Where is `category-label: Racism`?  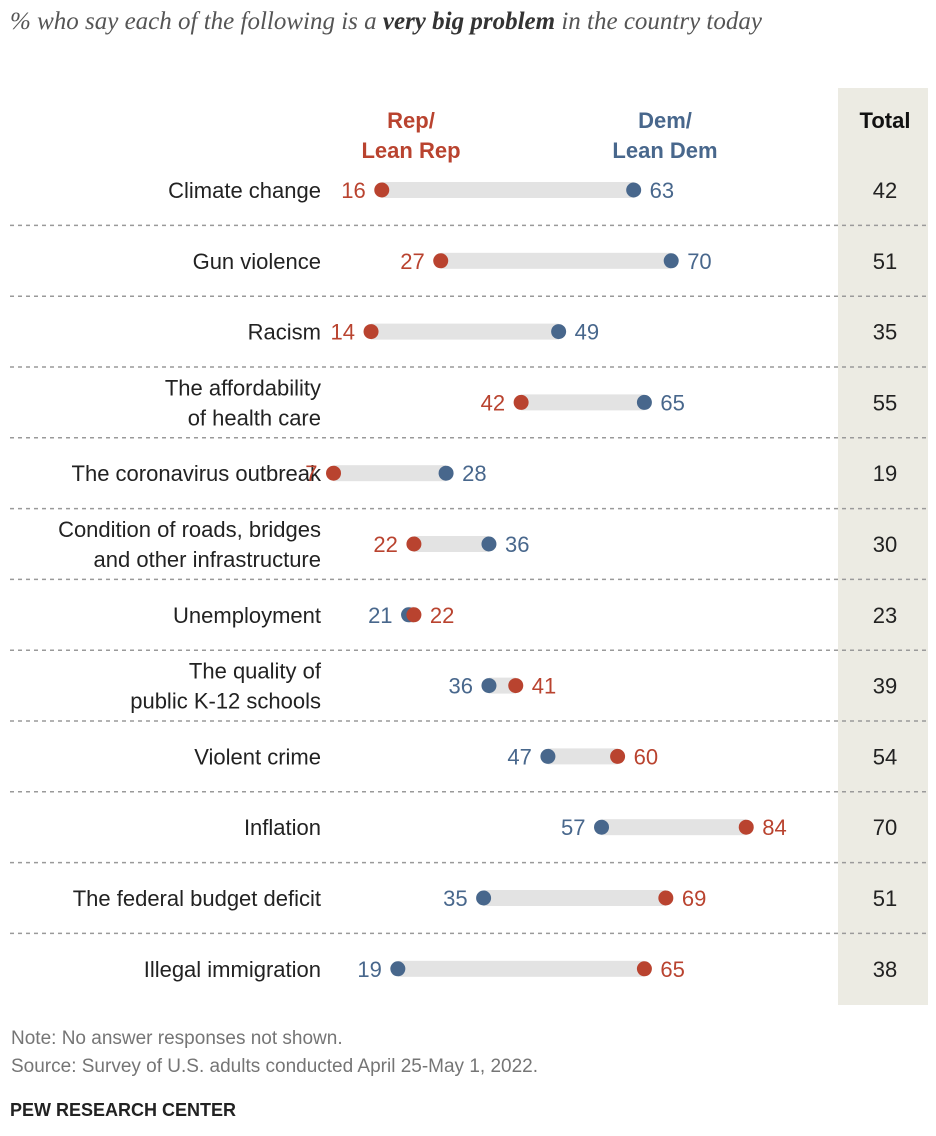 category-label: Racism is located at coordinates (284, 332).